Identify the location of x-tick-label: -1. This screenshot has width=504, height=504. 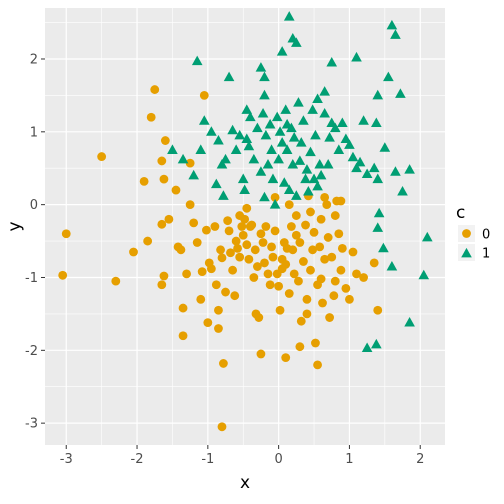
(207, 459).